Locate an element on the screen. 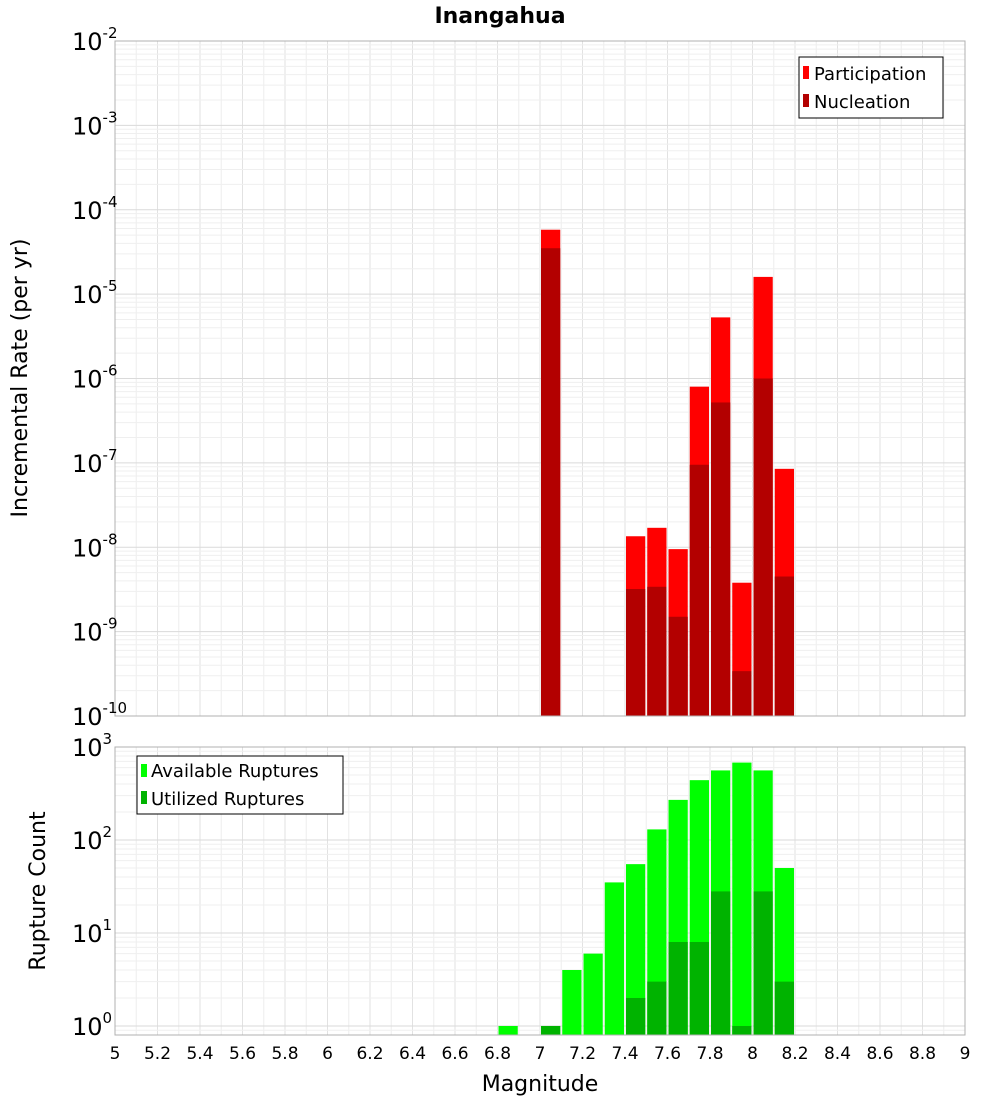 This screenshot has width=1000, height=1100. rate-y-tick-label: 10⁻⁹ is located at coordinates (95, 631).